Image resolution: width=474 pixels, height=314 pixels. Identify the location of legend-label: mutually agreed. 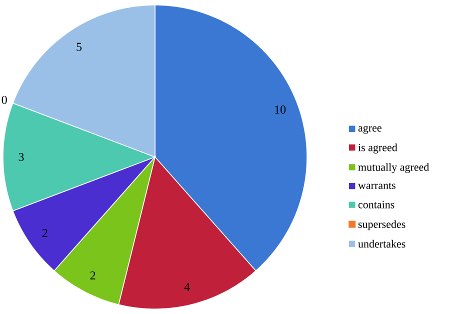
(394, 168).